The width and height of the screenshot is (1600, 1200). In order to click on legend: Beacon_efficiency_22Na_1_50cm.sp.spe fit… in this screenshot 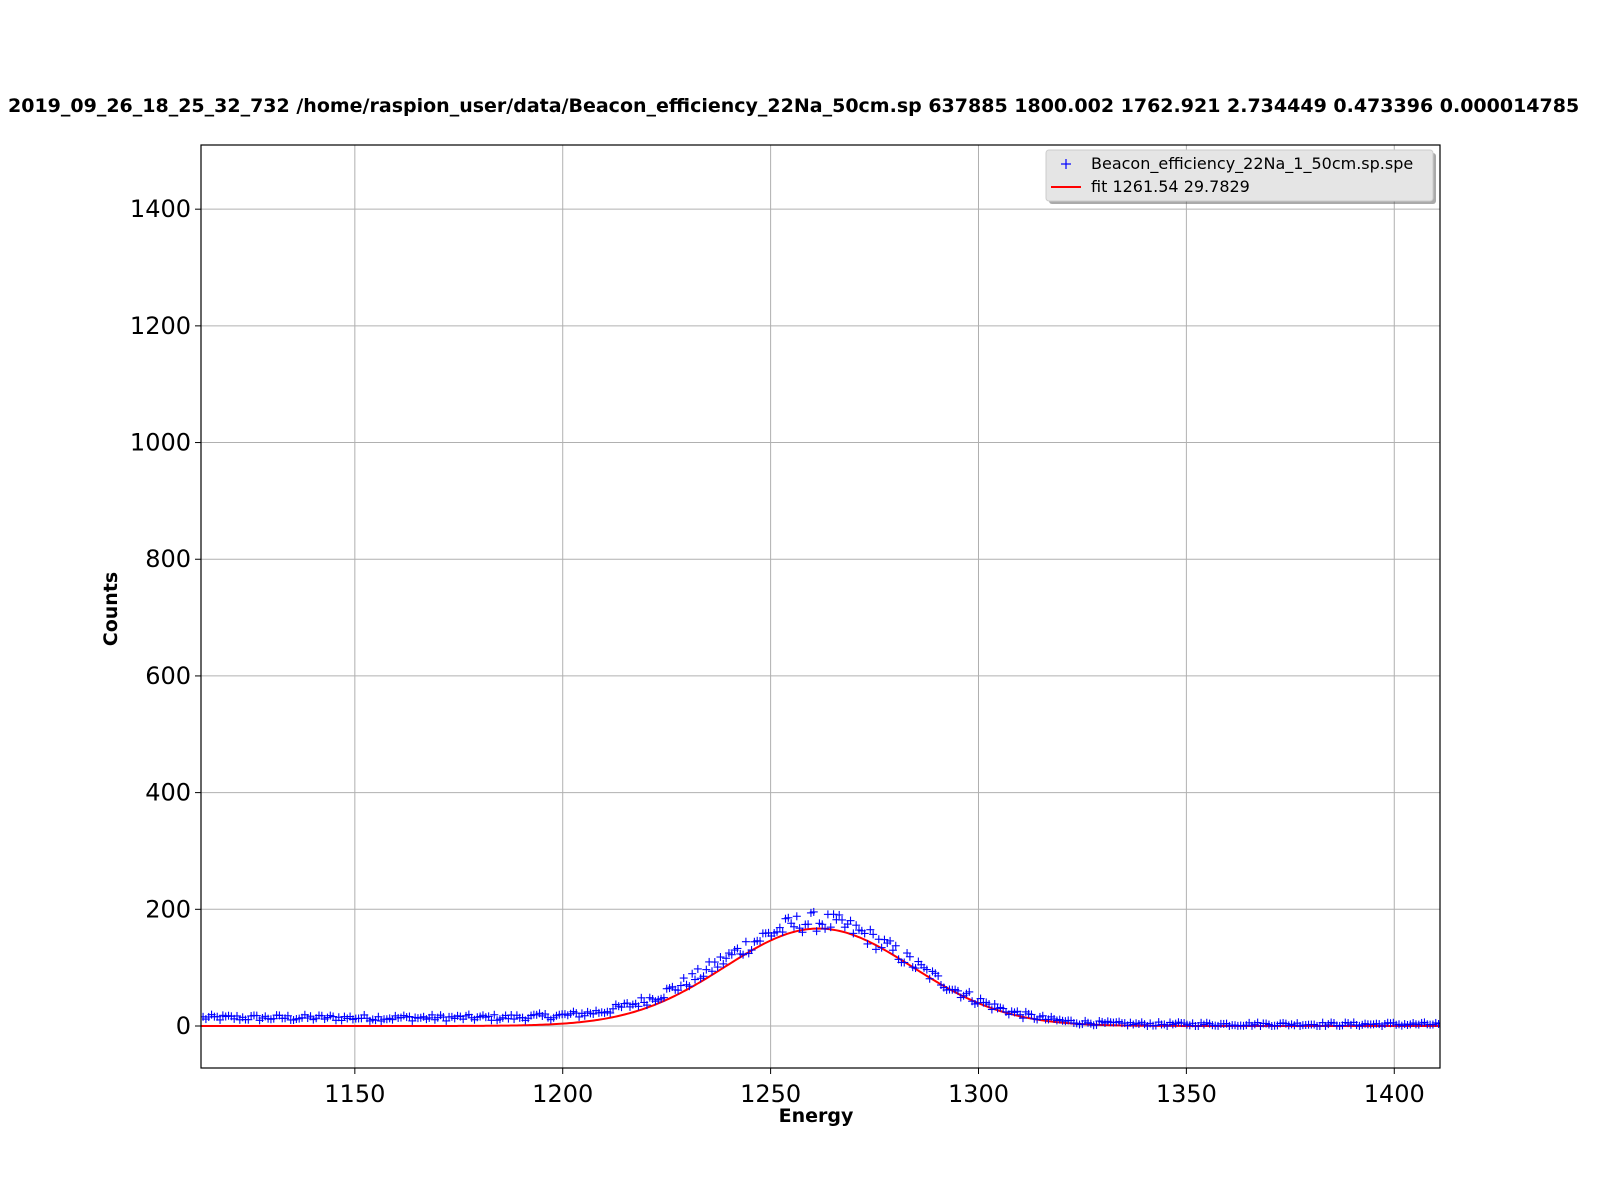, I will do `click(1240, 176)`.